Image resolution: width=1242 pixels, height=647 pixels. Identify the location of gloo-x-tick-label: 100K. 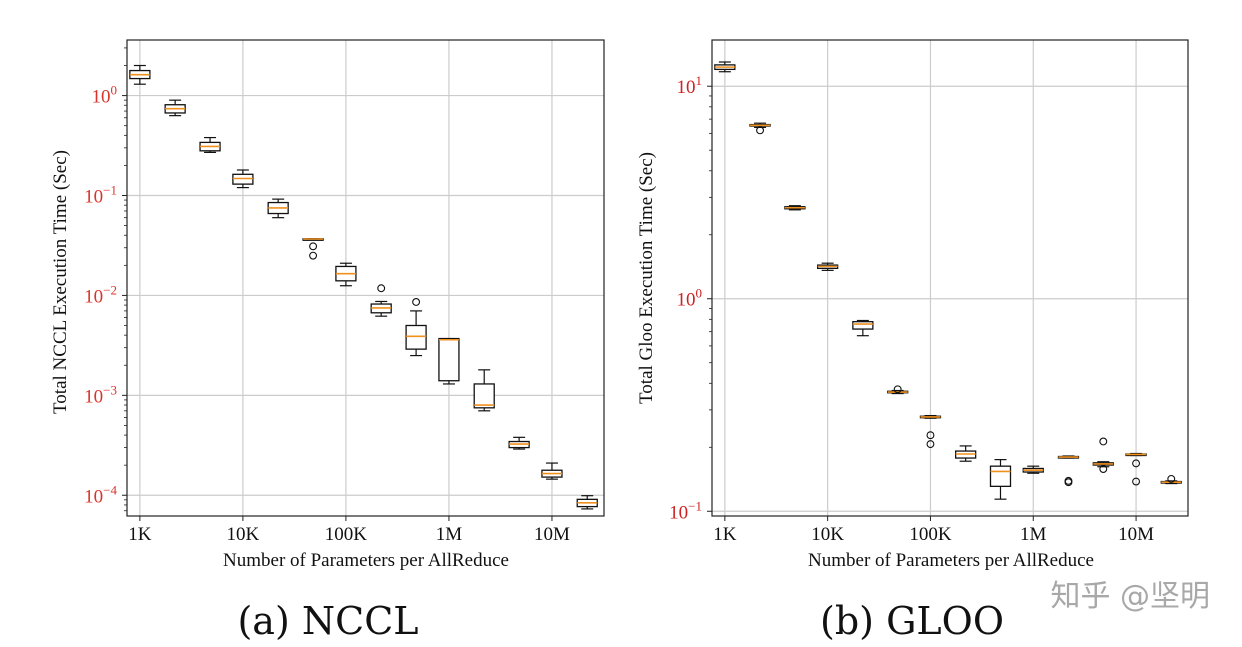
(930, 534).